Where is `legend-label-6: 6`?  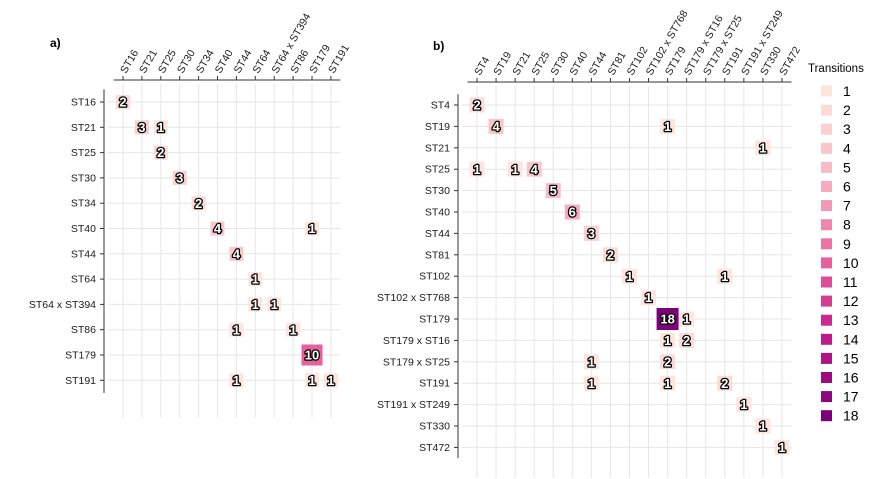 legend-label-6: 6 is located at coordinates (847, 187).